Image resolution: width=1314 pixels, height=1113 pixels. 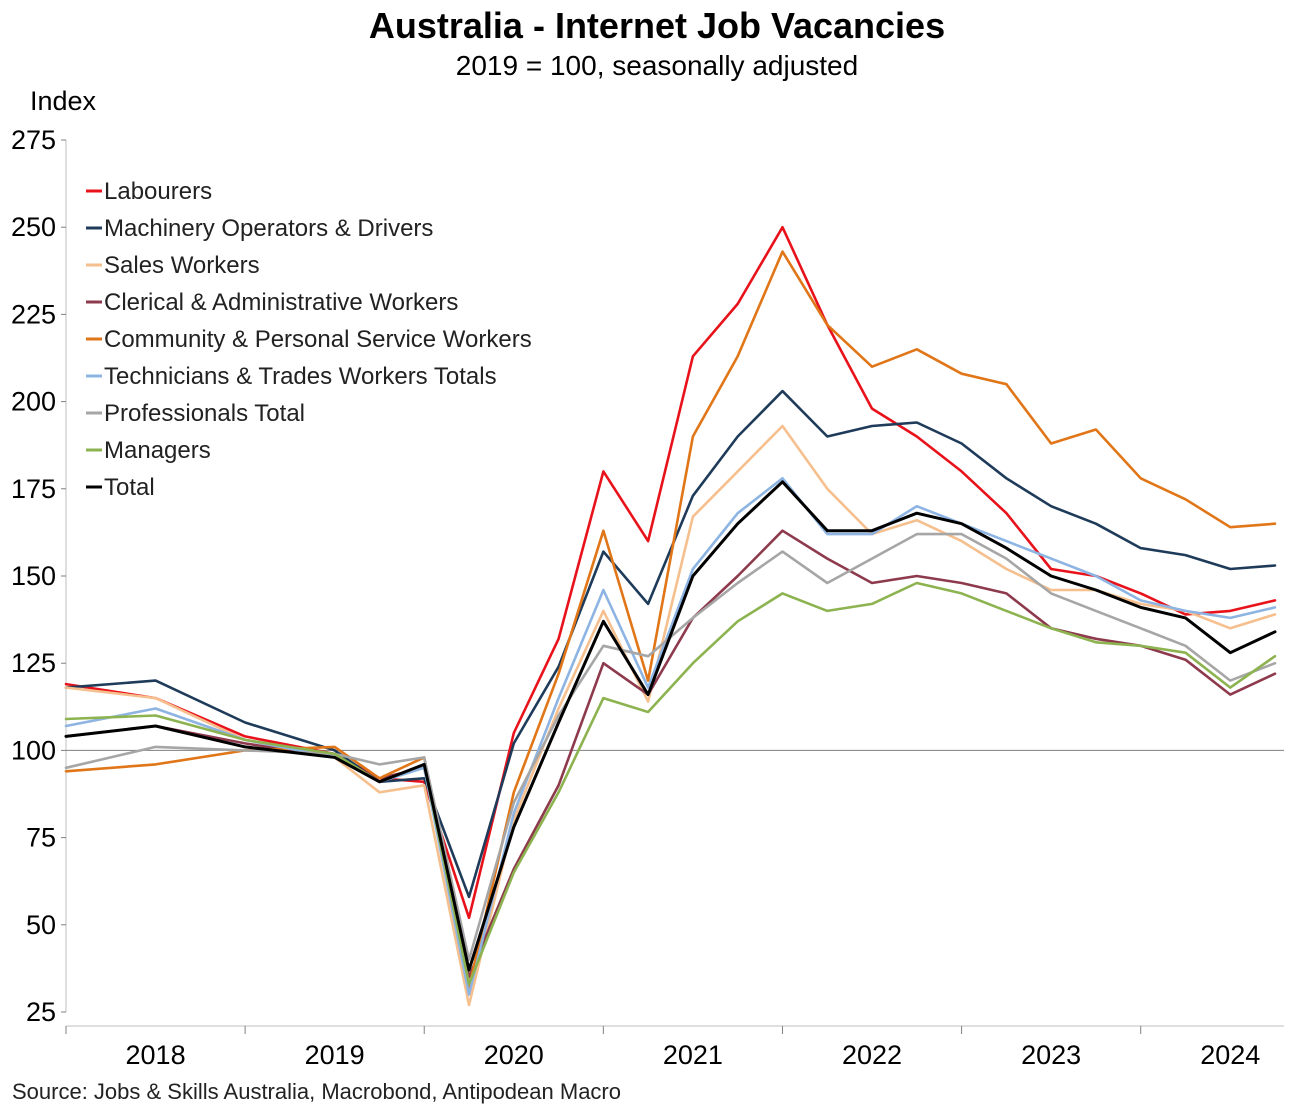 What do you see at coordinates (1051, 1055) in the screenshot?
I see `x-tick-label: 2023` at bounding box center [1051, 1055].